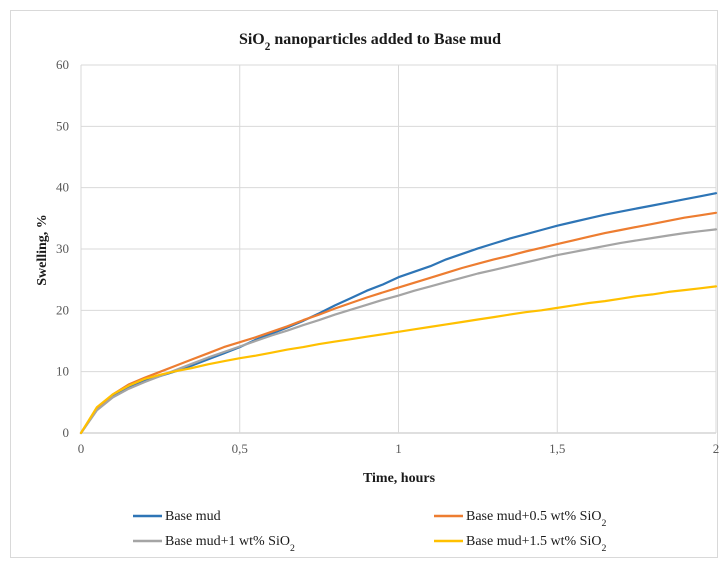 This screenshot has width=723, height=563. What do you see at coordinates (62, 309) in the screenshot?
I see `y-tick-label: 20` at bounding box center [62, 309].